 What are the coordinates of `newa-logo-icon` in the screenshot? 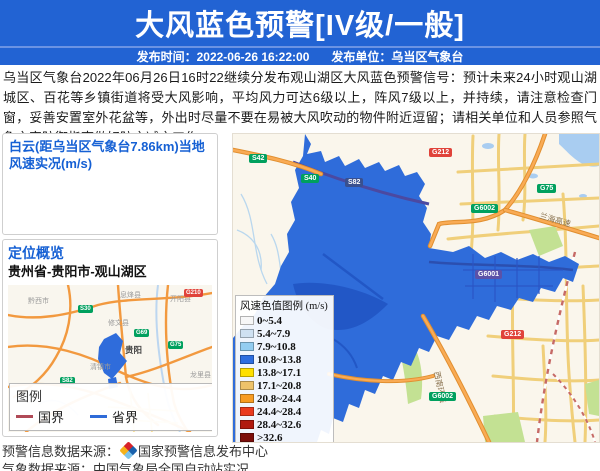 It's located at (128, 450).